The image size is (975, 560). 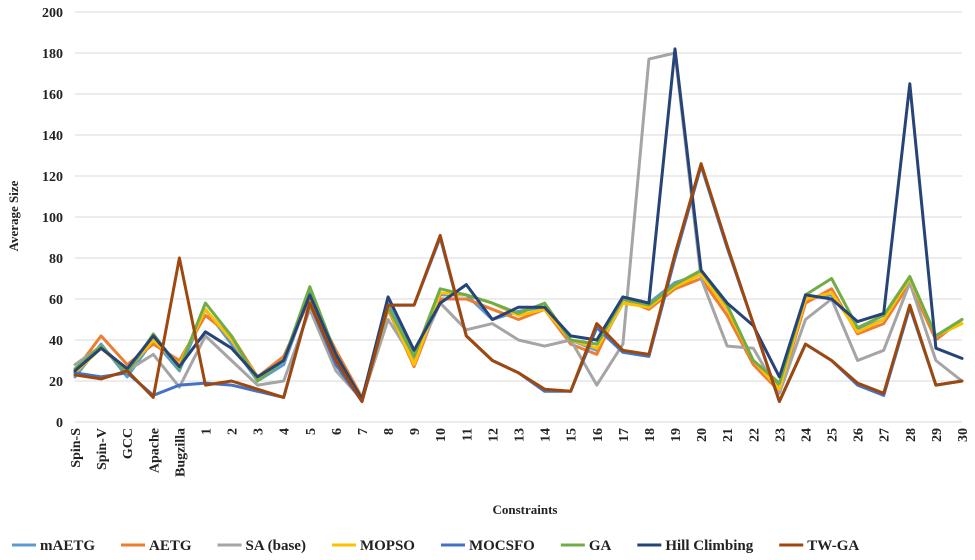 I want to click on x-tick-label: GCC, so click(x=128, y=443).